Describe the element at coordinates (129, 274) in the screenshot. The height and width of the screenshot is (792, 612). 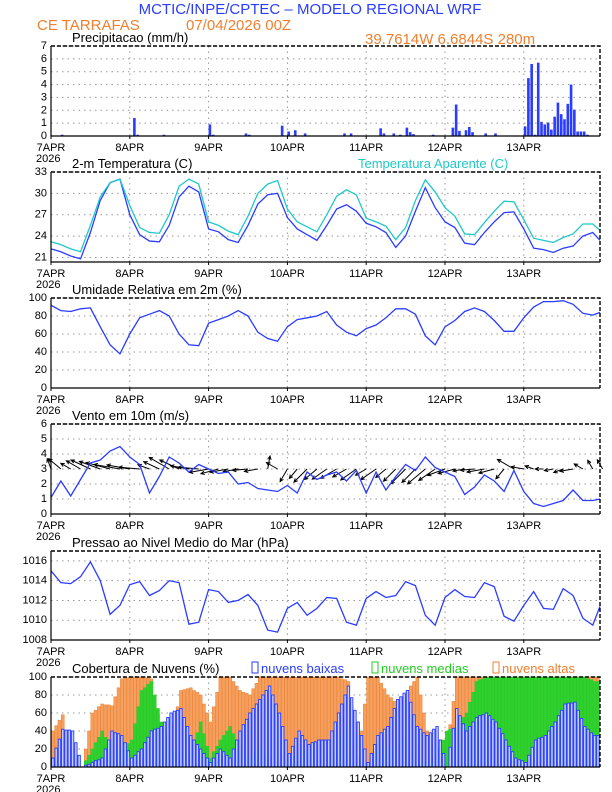
I see `x-tick-label: 8APR` at that location.